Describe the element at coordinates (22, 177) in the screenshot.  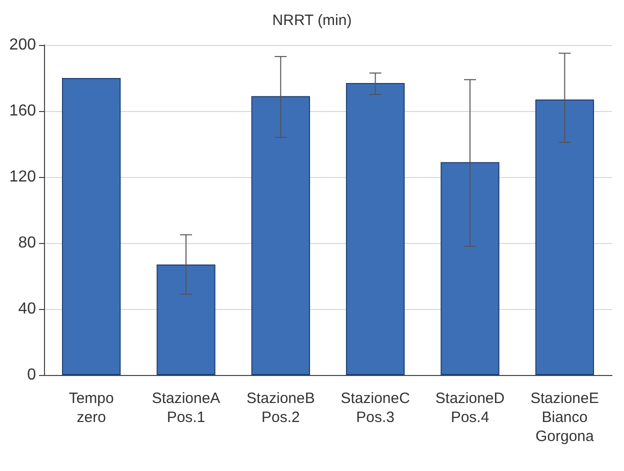
I see `y-tick-label: 120` at that location.